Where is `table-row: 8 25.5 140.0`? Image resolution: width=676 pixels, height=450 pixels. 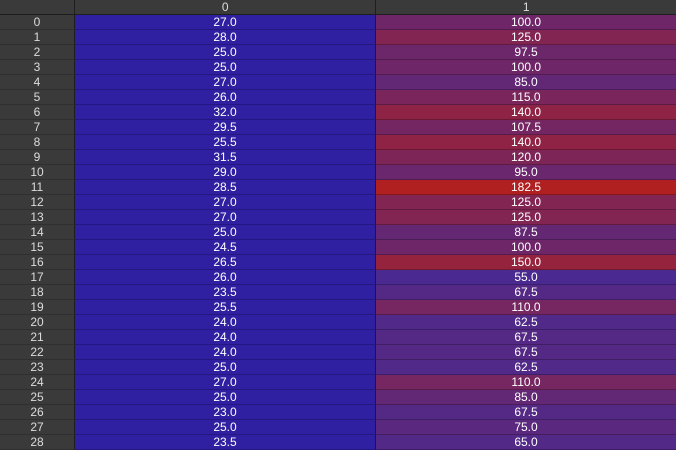
table-row: 8 25.5 140.0 is located at coordinates (338, 142).